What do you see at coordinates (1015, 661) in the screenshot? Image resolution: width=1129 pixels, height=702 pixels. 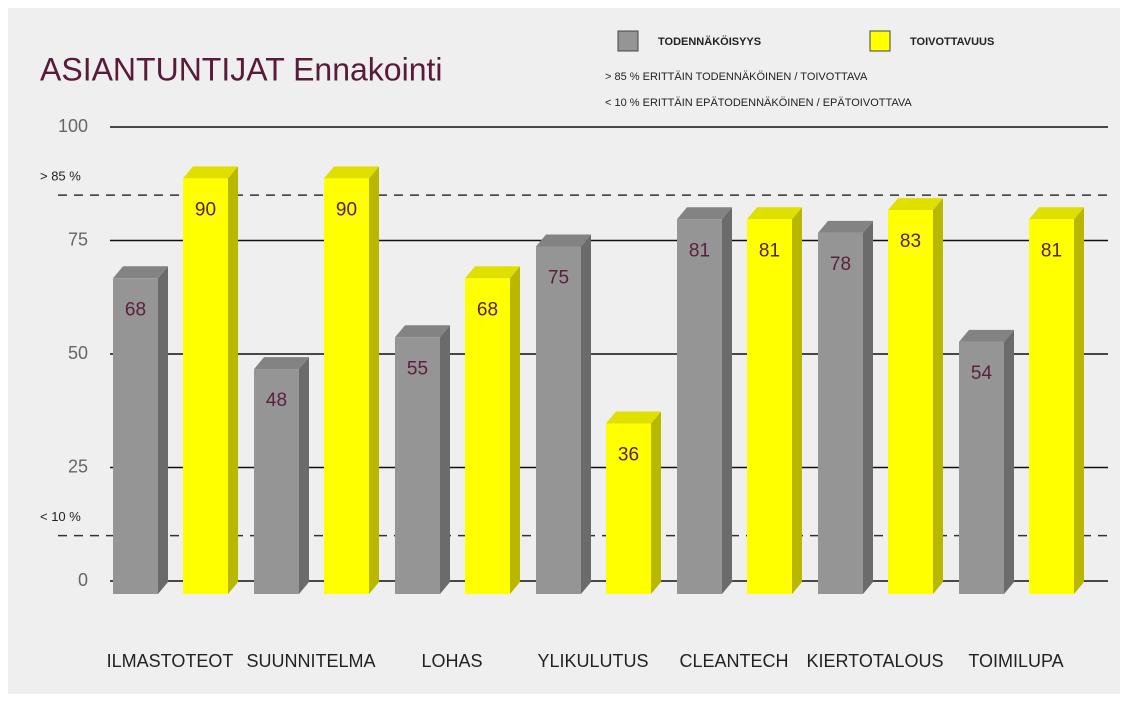 I see `x-tick-label: TOIMILUPA` at bounding box center [1015, 661].